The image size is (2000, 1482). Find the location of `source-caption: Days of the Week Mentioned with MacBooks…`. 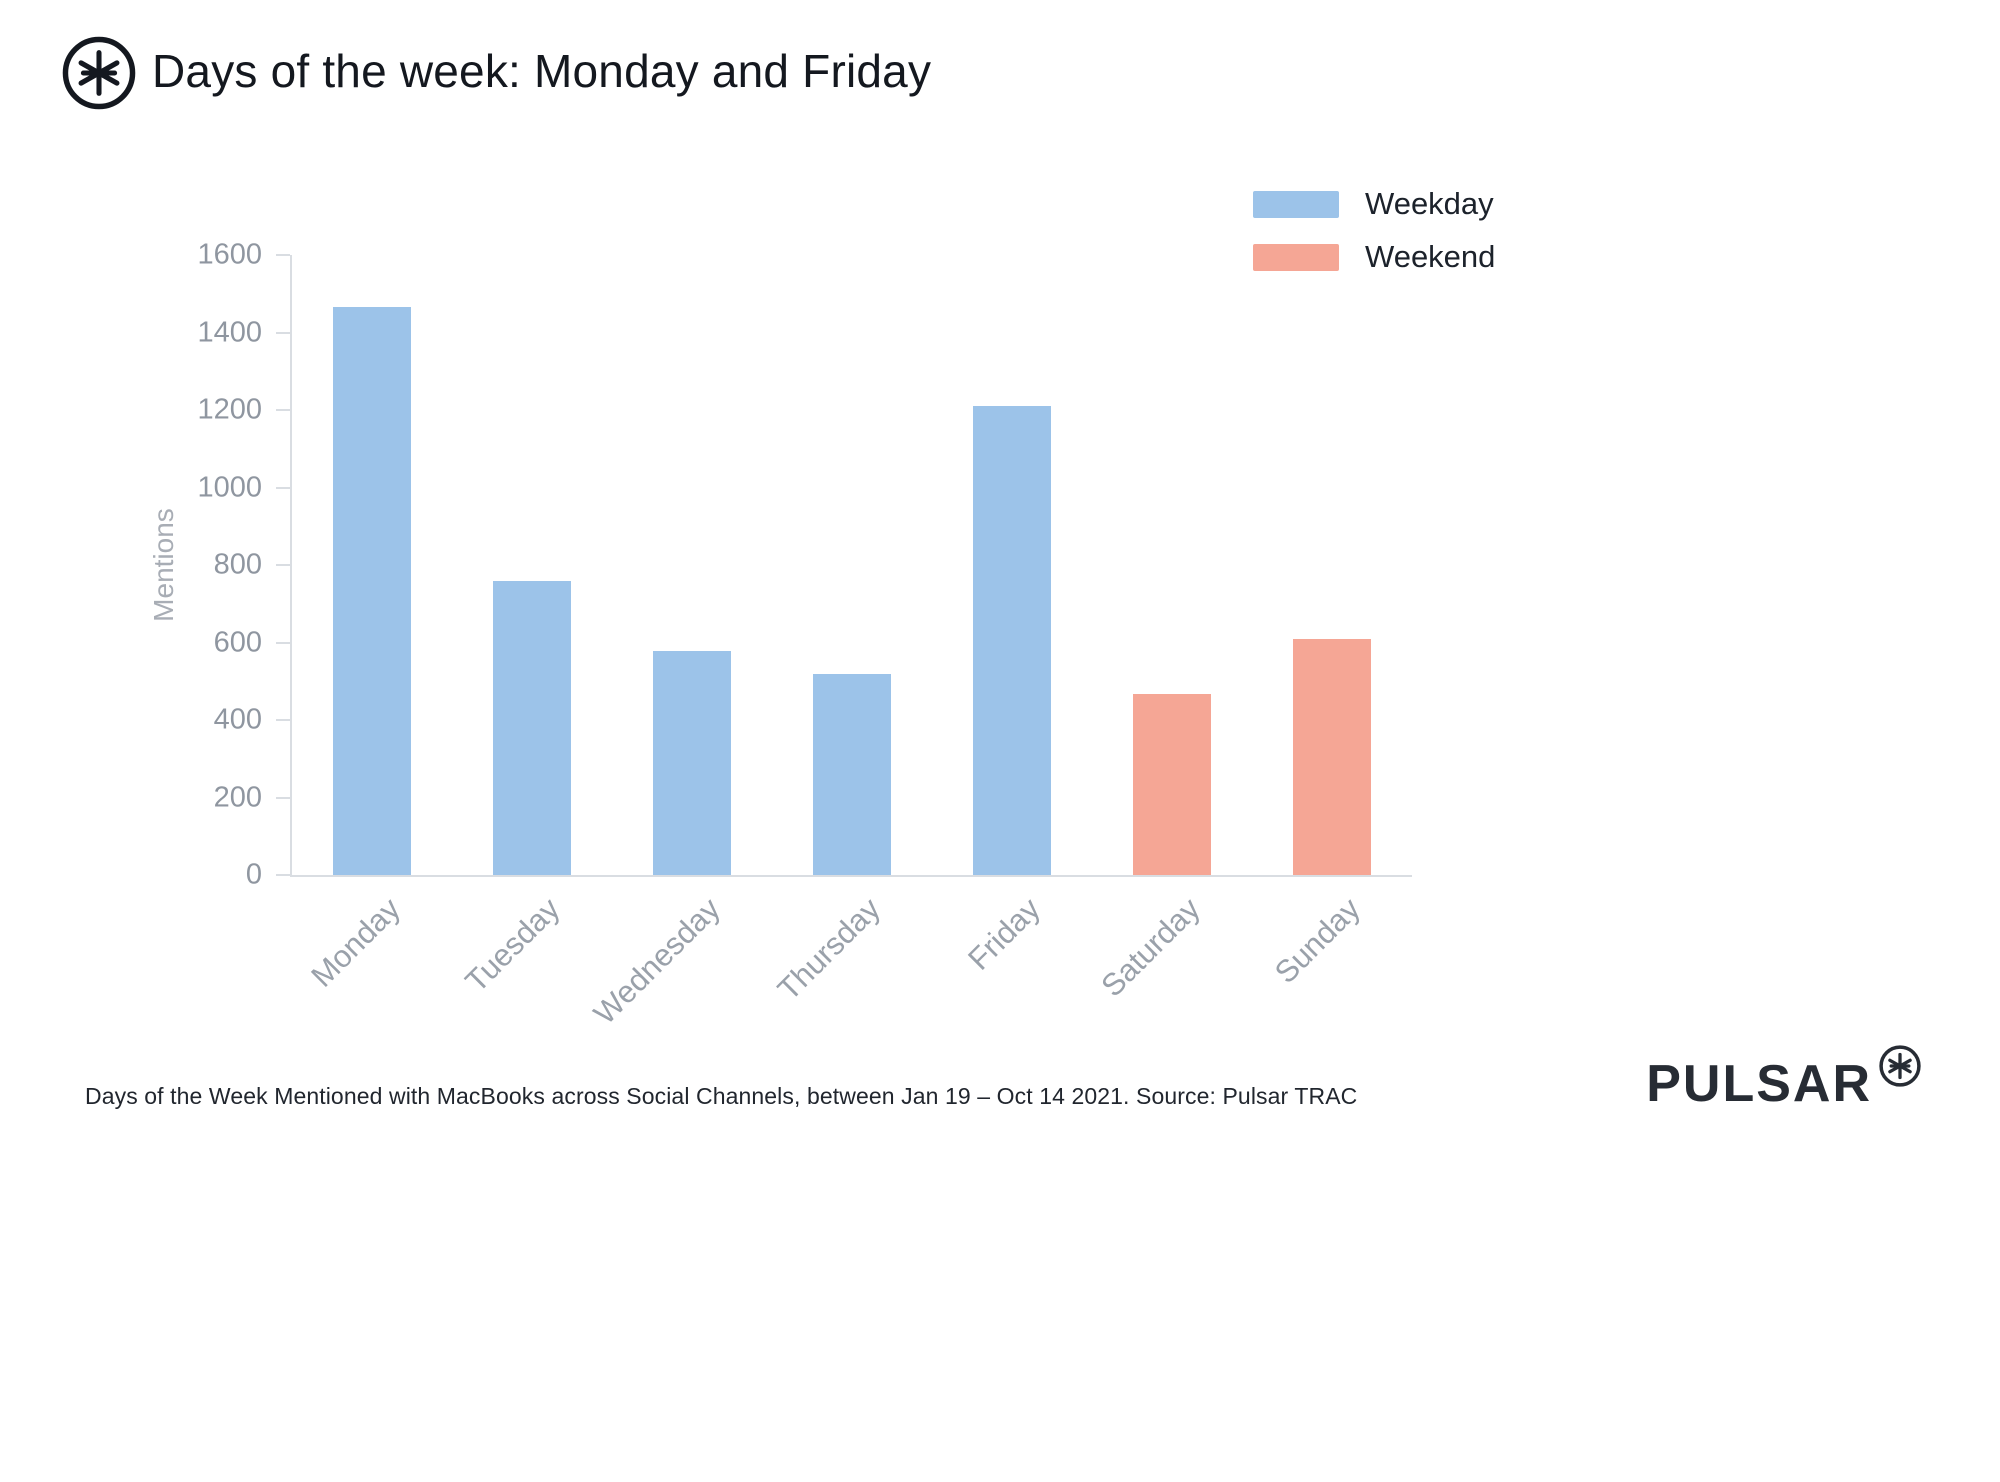

source-caption: Days of the Week Mentioned with MacBooks… is located at coordinates (721, 1096).